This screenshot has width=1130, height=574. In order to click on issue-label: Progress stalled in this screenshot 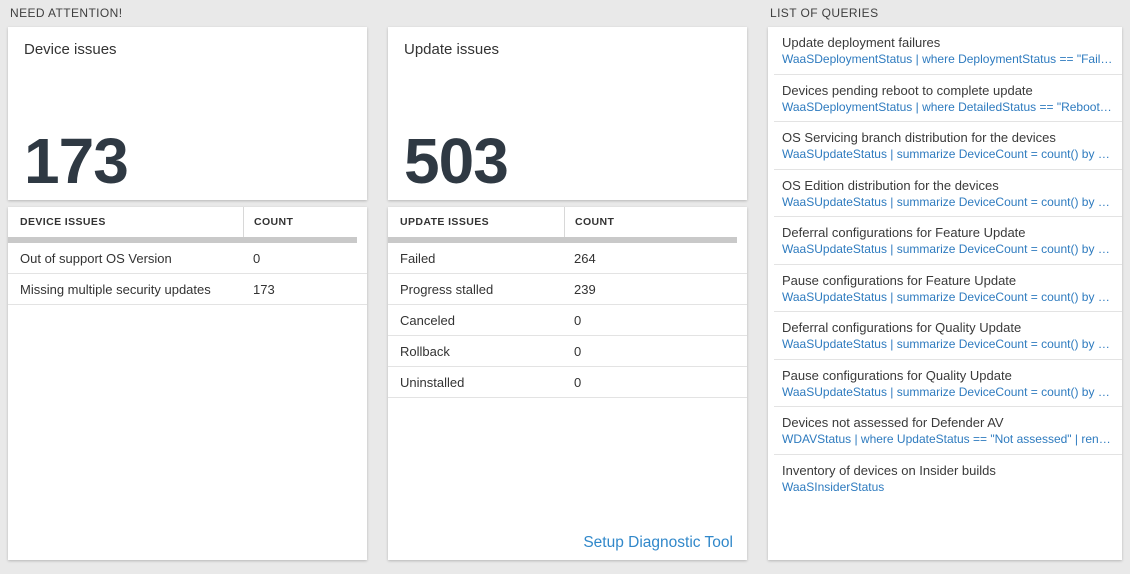, I will do `click(447, 289)`.